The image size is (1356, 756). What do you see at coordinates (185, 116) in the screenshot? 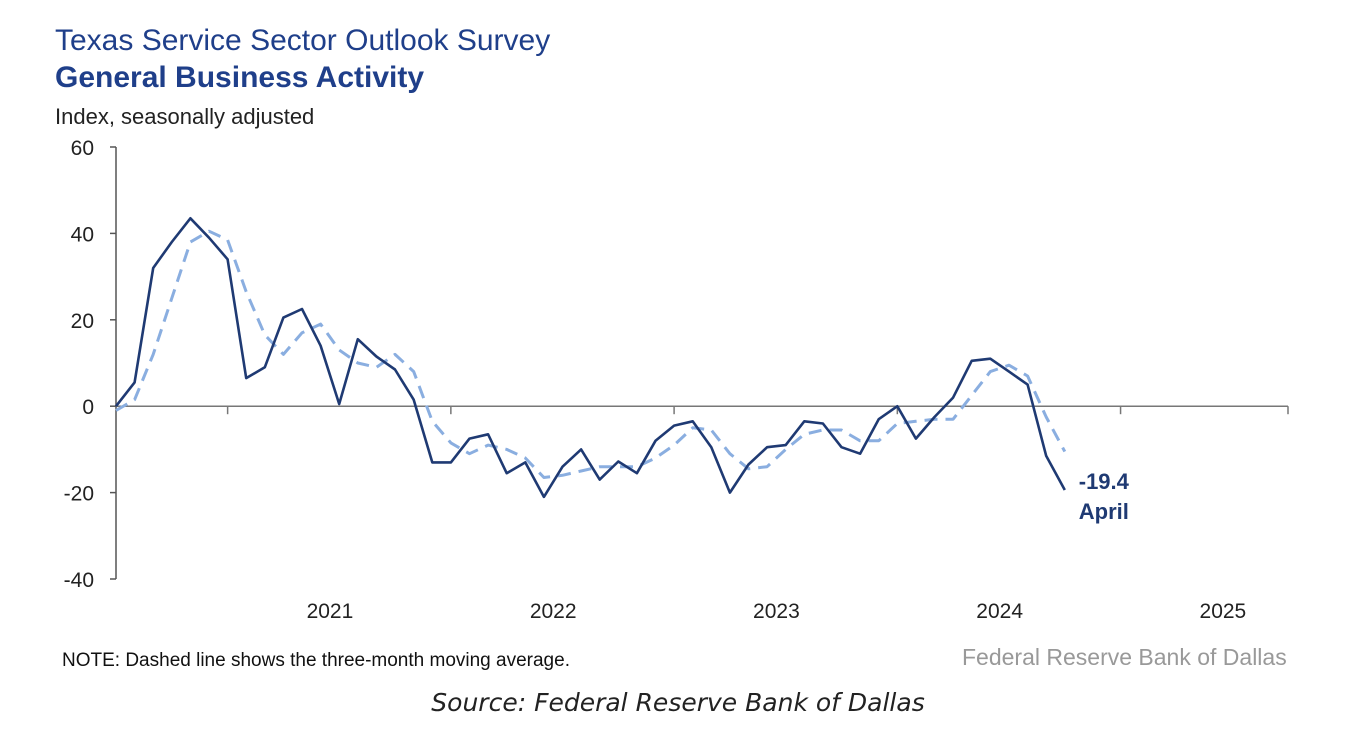
I see `y-axis-label: Index, seasonally adjusted` at bounding box center [185, 116].